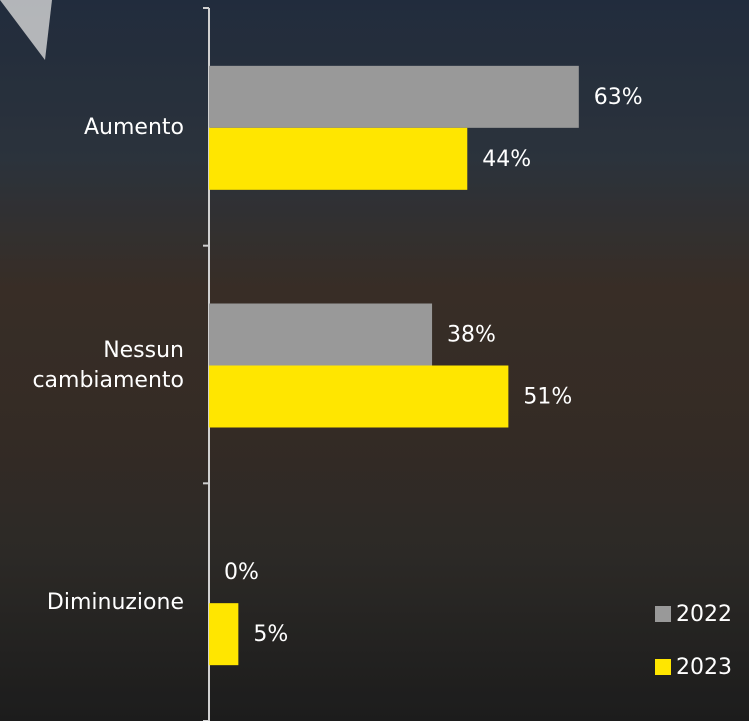 This screenshot has width=749, height=721. What do you see at coordinates (270, 634) in the screenshot?
I see `value-label: 5%` at bounding box center [270, 634].